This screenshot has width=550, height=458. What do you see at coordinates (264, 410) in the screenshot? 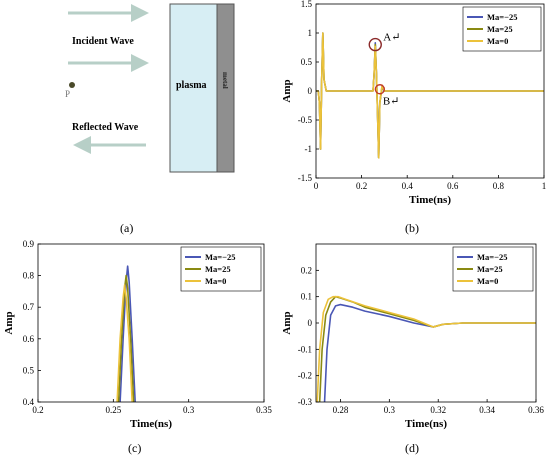
I see `x-tick-label-c: 0.35` at bounding box center [264, 410].